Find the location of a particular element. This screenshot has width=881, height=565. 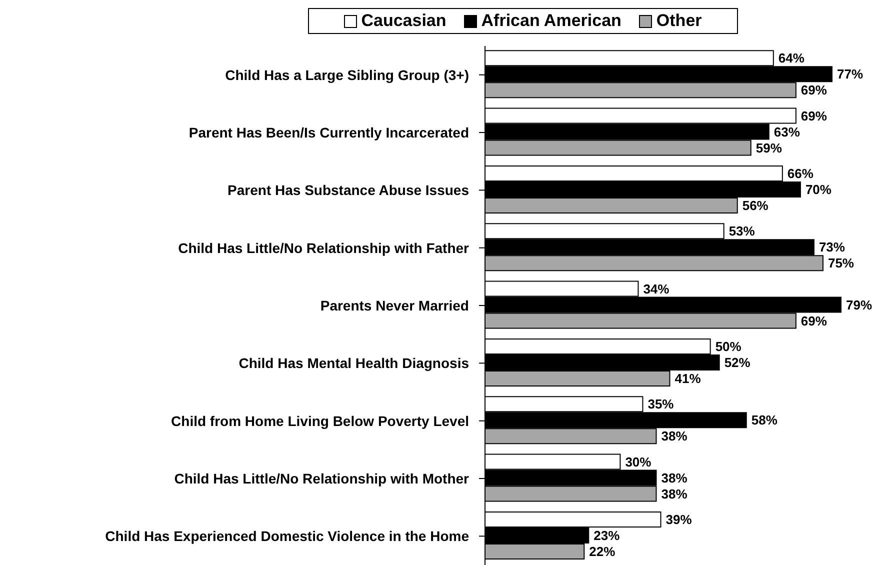

data-label: 70% is located at coordinates (818, 190).